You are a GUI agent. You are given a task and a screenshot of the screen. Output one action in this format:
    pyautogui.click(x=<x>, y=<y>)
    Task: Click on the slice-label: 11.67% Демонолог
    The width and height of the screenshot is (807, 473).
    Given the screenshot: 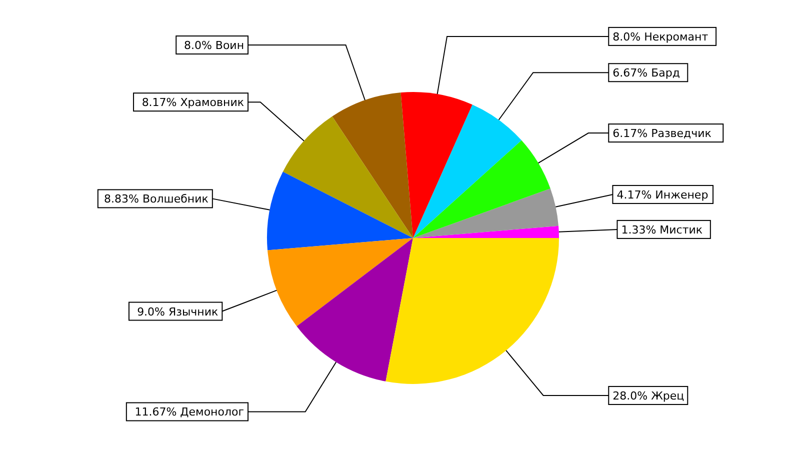 What is the action you would take?
    pyautogui.click(x=189, y=412)
    